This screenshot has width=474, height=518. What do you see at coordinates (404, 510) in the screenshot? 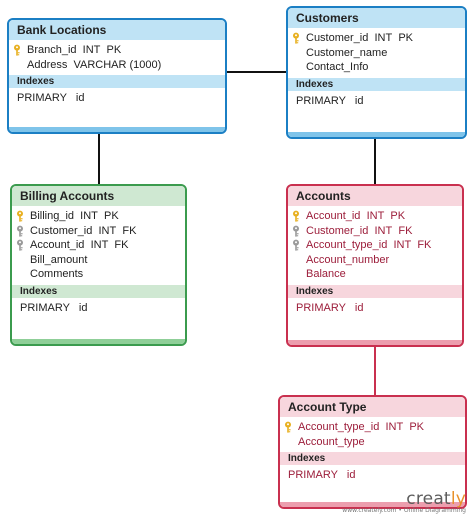
I see `watermark-tagline: www.creately.com • Online Diagramming` at bounding box center [404, 510].